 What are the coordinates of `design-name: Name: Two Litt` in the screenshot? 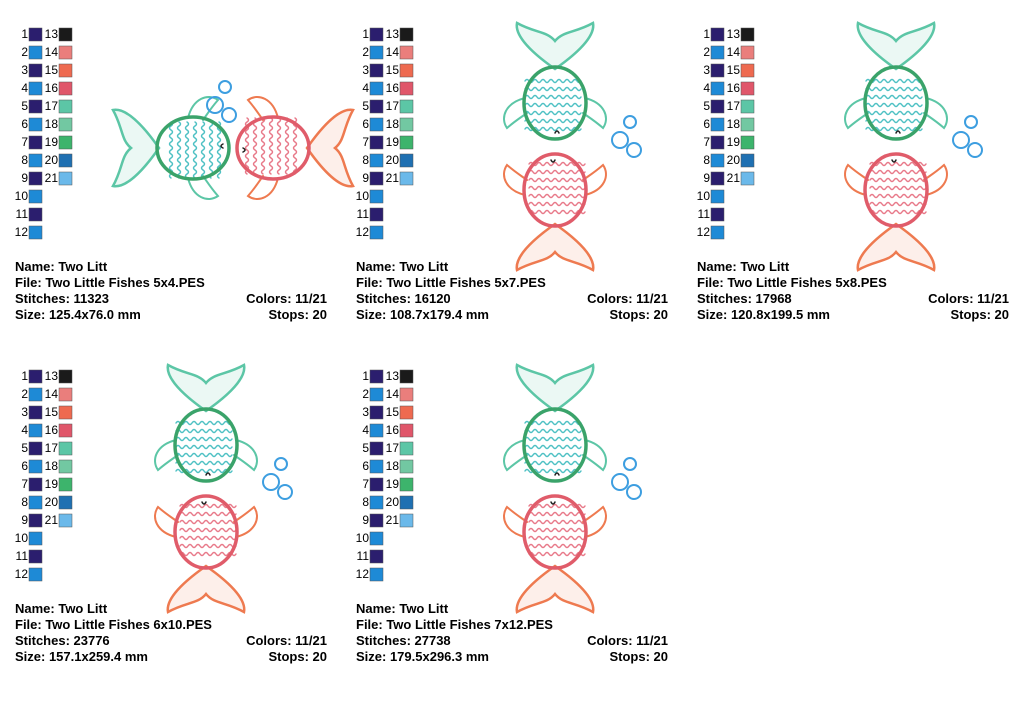 It's located at (402, 608).